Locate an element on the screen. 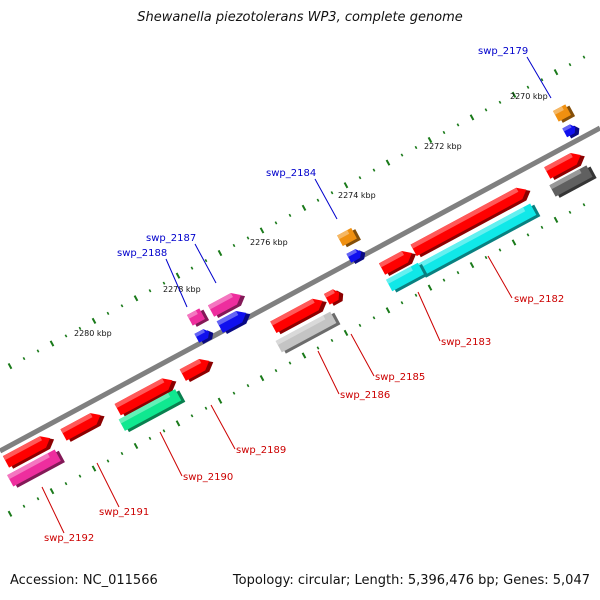 The width and height of the screenshot is (600, 600). kbp-label: 2272 kbp is located at coordinates (443, 146).